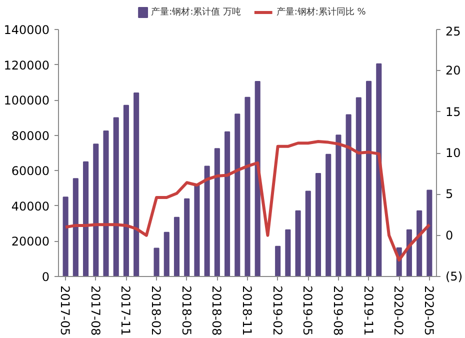  Describe the element at coordinates (429, 311) in the screenshot. I see `x-tick-label: 2020-05` at that location.